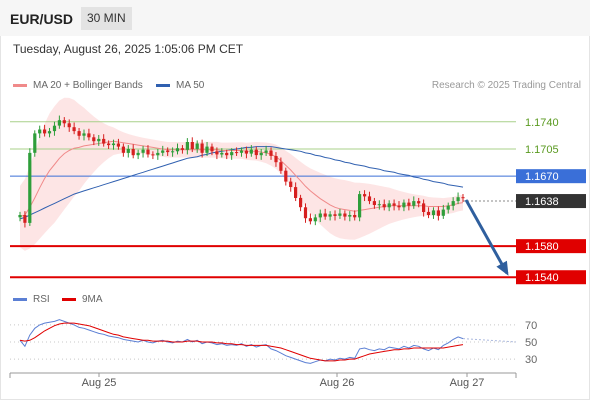 Image resolution: width=590 pixels, height=400 pixels. Describe the element at coordinates (69, 299) in the screenshot. I see `rsi-ma-swatch-icon` at that location.